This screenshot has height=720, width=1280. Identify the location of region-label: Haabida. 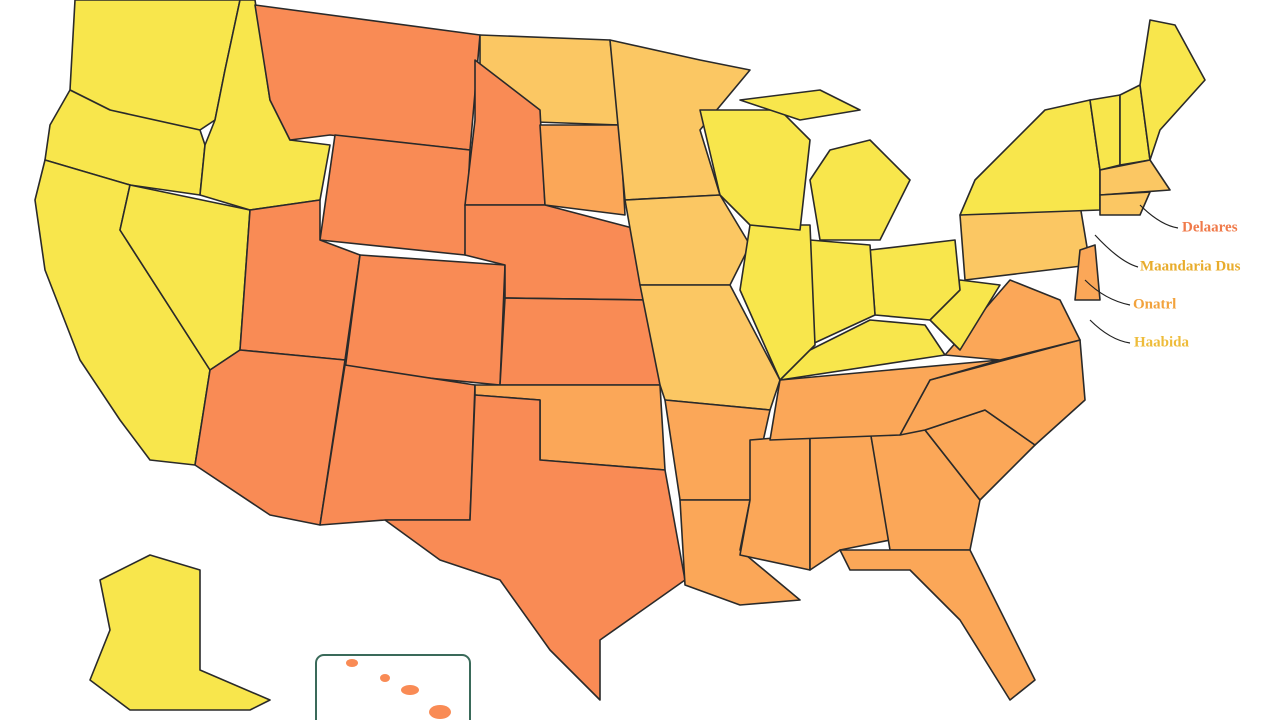
(1162, 342).